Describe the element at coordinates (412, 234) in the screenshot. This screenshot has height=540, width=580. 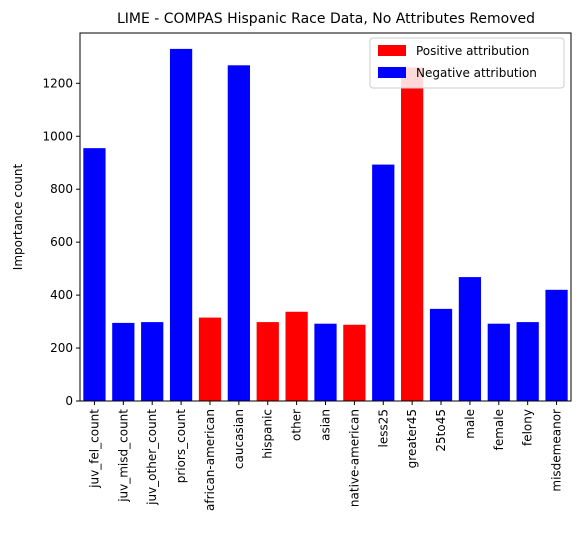
I see `bar-greater45` at that location.